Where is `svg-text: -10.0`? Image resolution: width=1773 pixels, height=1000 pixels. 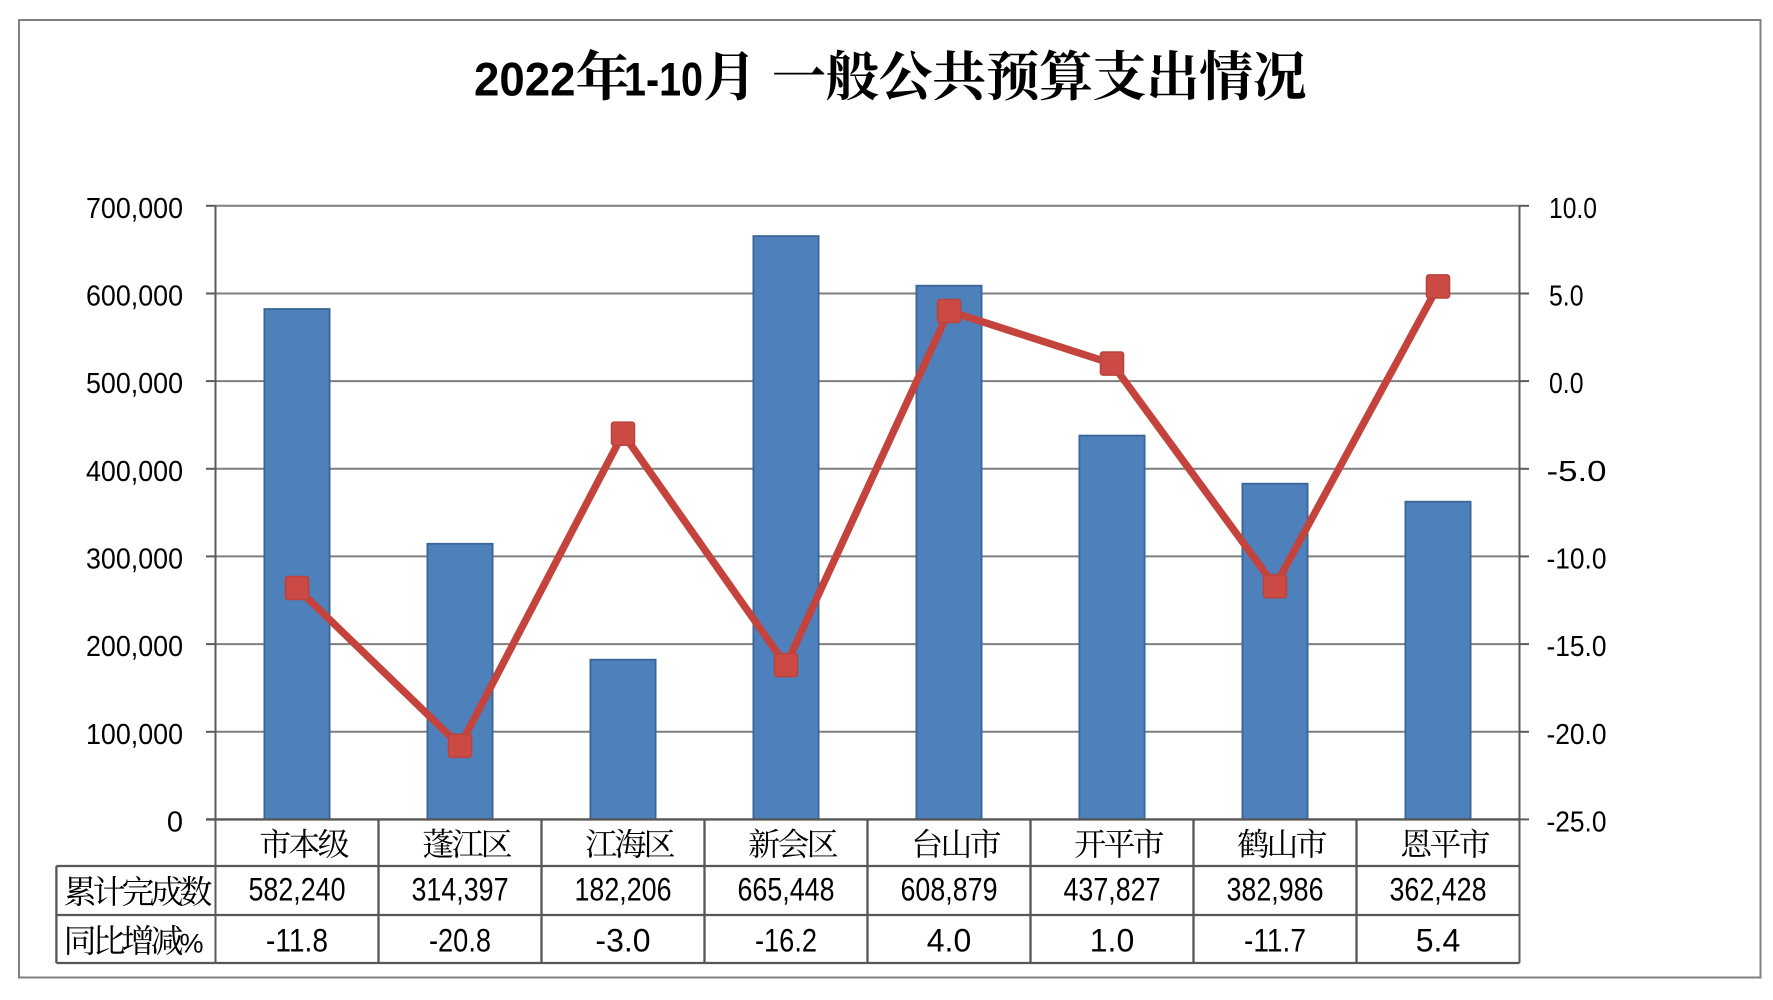 svg-text: -10.0 is located at coordinates (1577, 559).